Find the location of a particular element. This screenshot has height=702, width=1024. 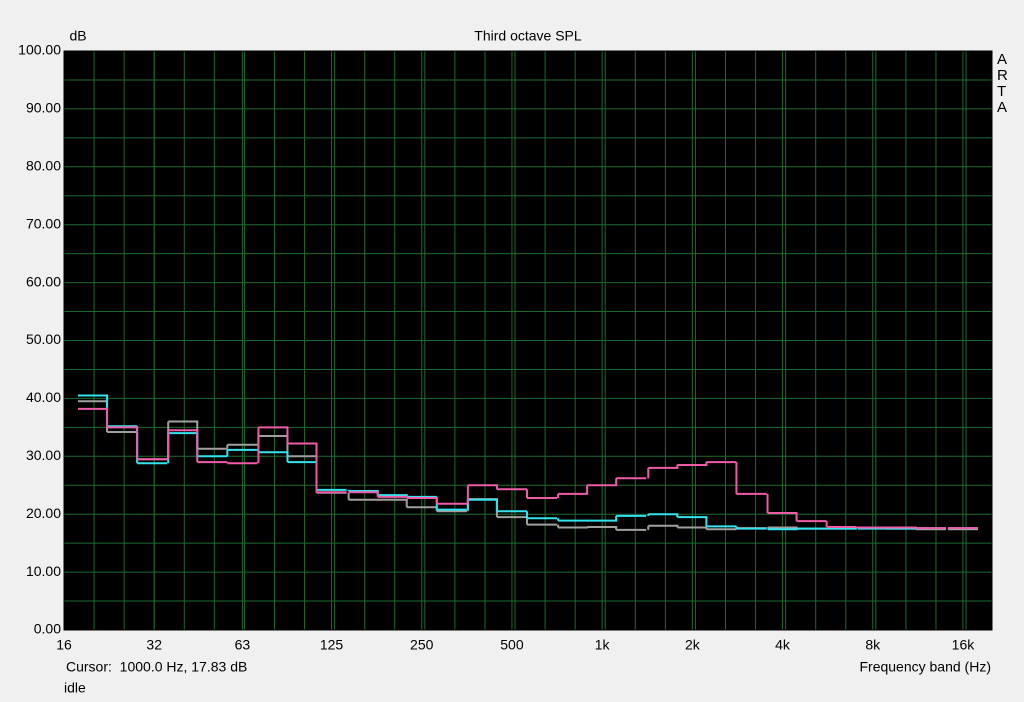

status-text: idle is located at coordinates (75, 688).